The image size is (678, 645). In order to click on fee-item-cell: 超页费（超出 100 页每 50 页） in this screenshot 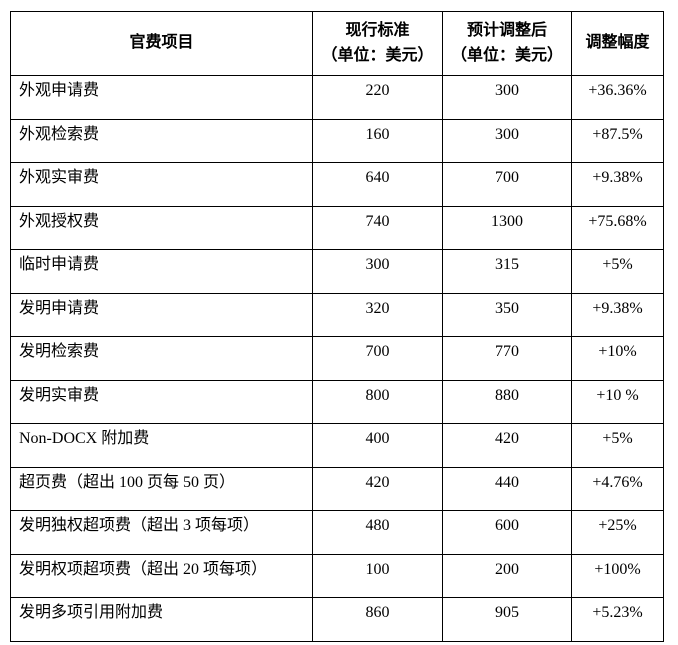, I will do `click(161, 488)`.